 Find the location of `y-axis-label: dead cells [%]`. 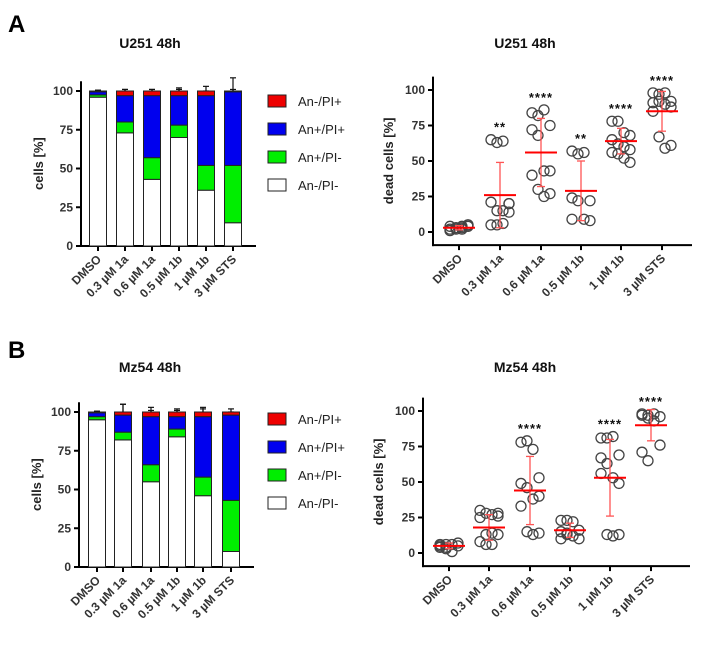

y-axis-label: dead cells [%] is located at coordinates (388, 161).